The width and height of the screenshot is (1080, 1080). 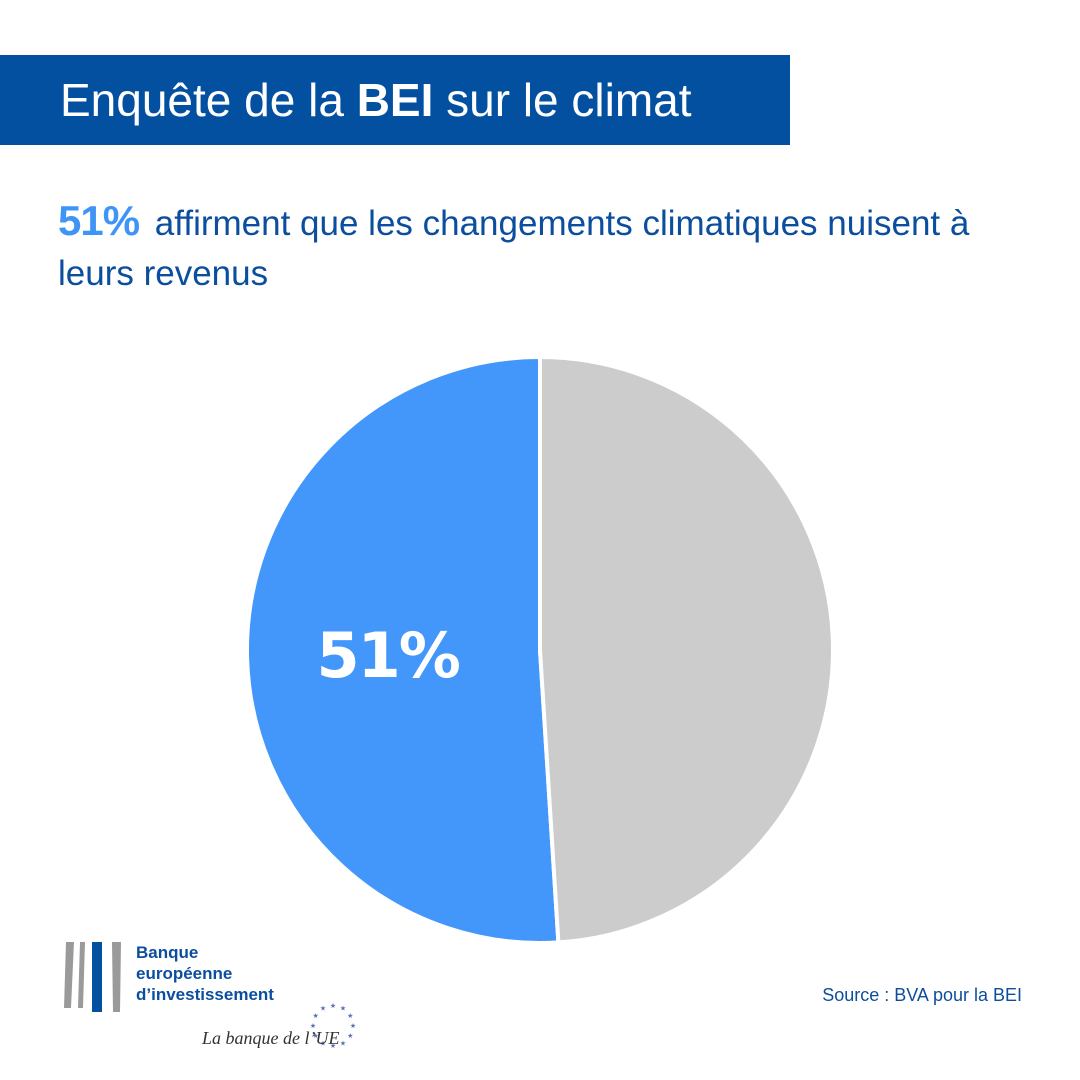 What do you see at coordinates (333, 1026) in the screenshot?
I see `eu-stars-icon: ★ ★★★★★★★★★★★` at bounding box center [333, 1026].